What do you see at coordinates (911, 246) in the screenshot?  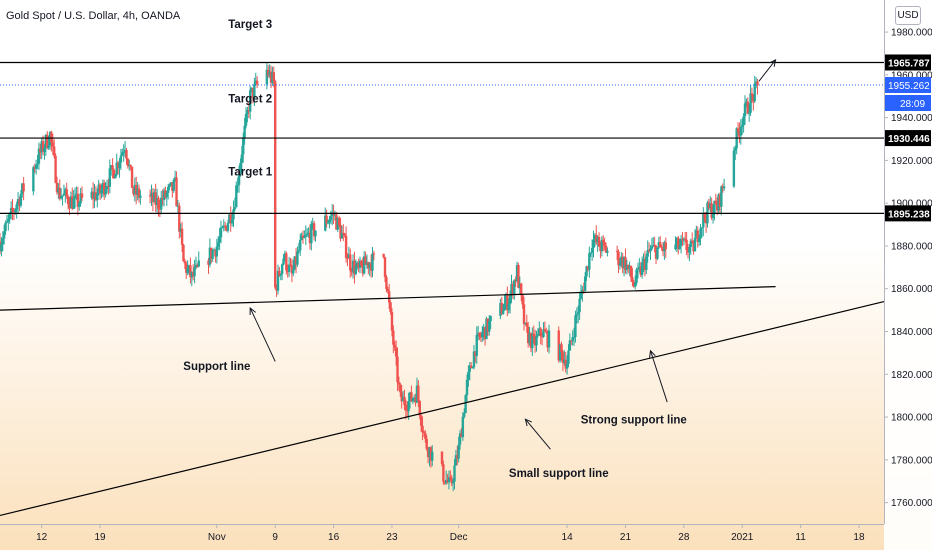 I see `y-tick-label: 1880.000` at bounding box center [911, 246].